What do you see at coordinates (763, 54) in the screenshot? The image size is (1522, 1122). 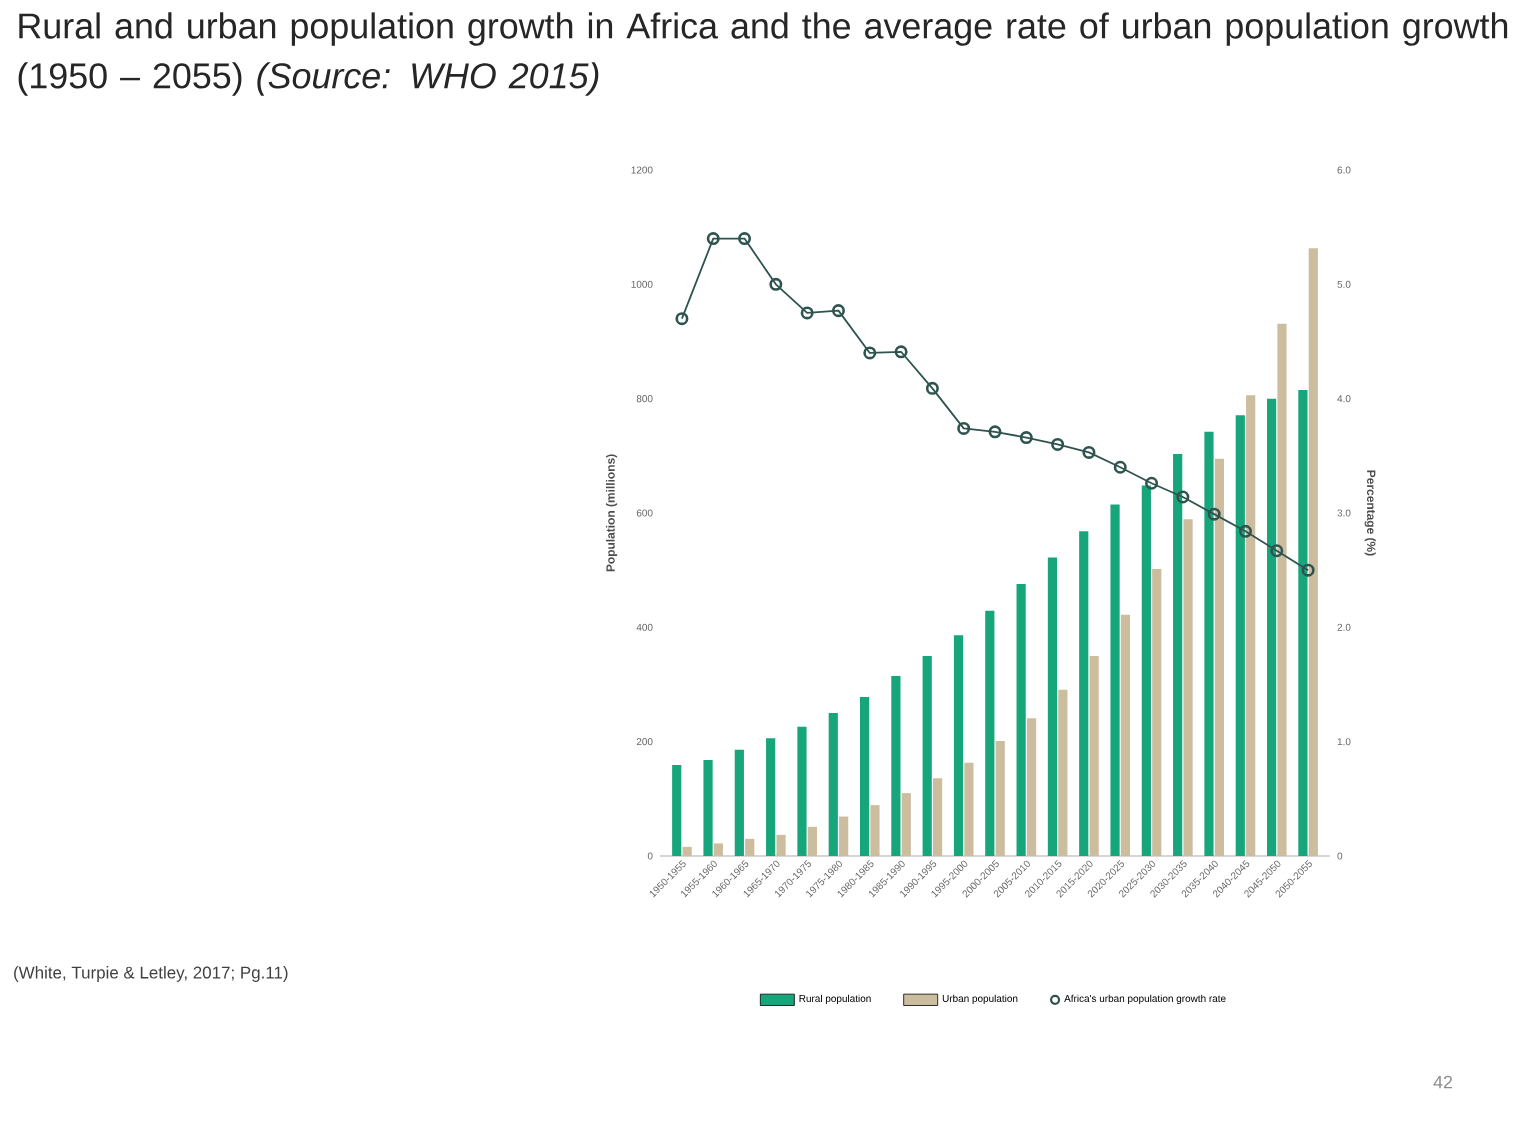 I see `chart-title: Rural and urban population growth in Africa and the average rate of urban population growth (1950 – 2055) (Source: WHO 2015)` at bounding box center [763, 54].